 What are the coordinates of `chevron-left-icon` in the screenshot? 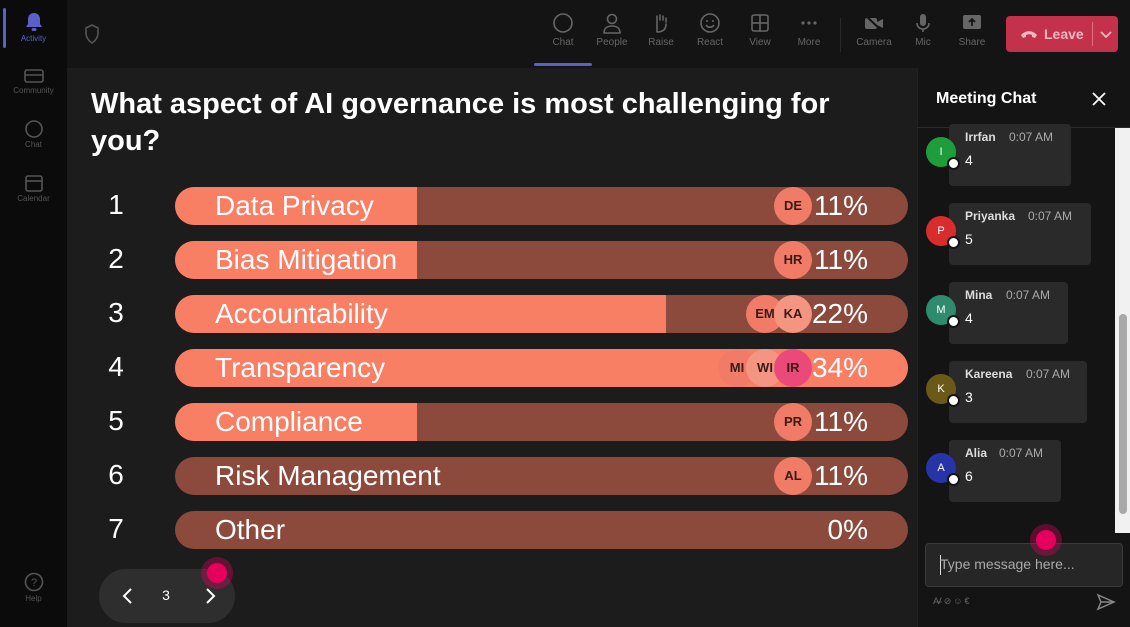 It's located at (128, 596).